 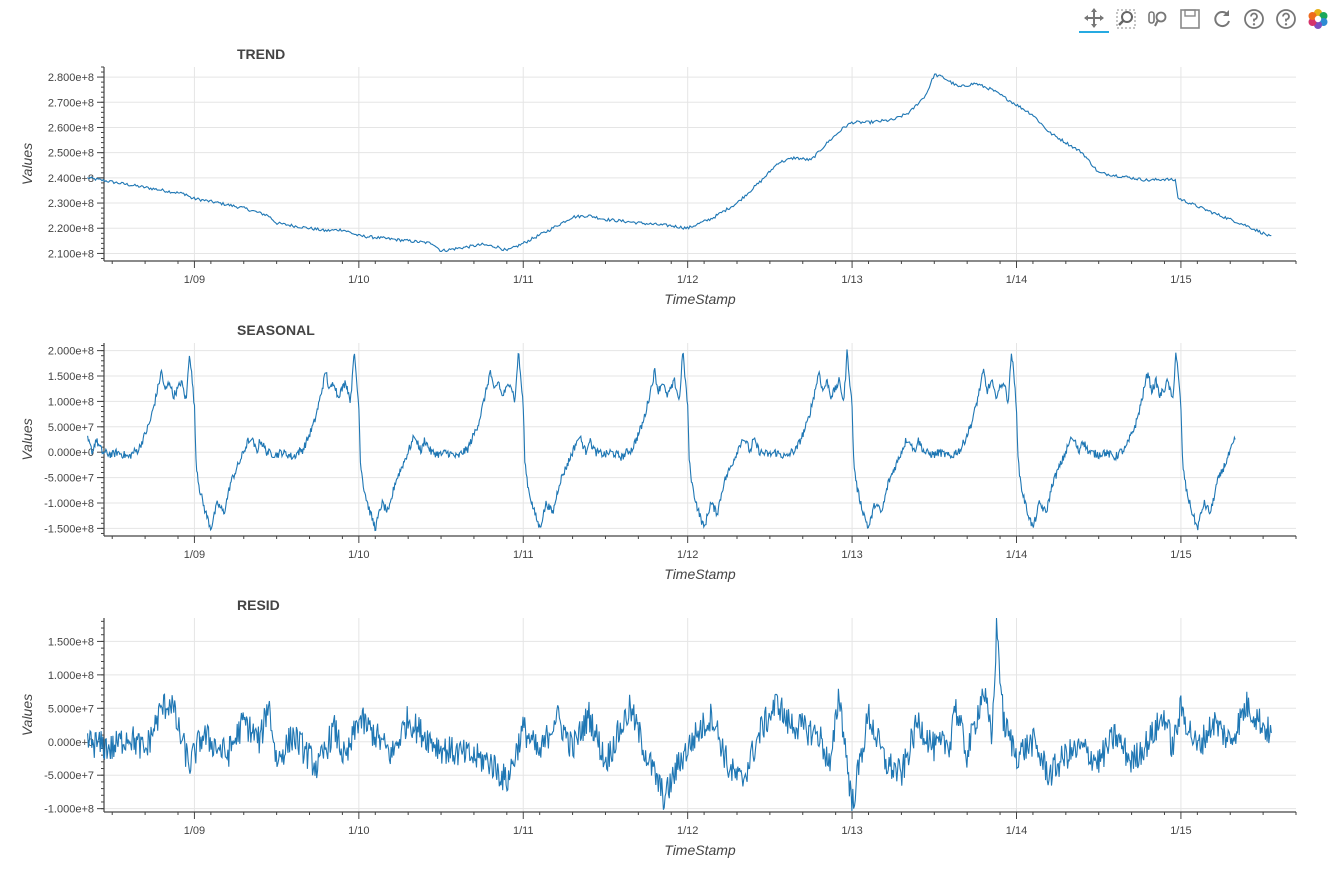 I want to click on hover-help-tool, so click(x=1254, y=19).